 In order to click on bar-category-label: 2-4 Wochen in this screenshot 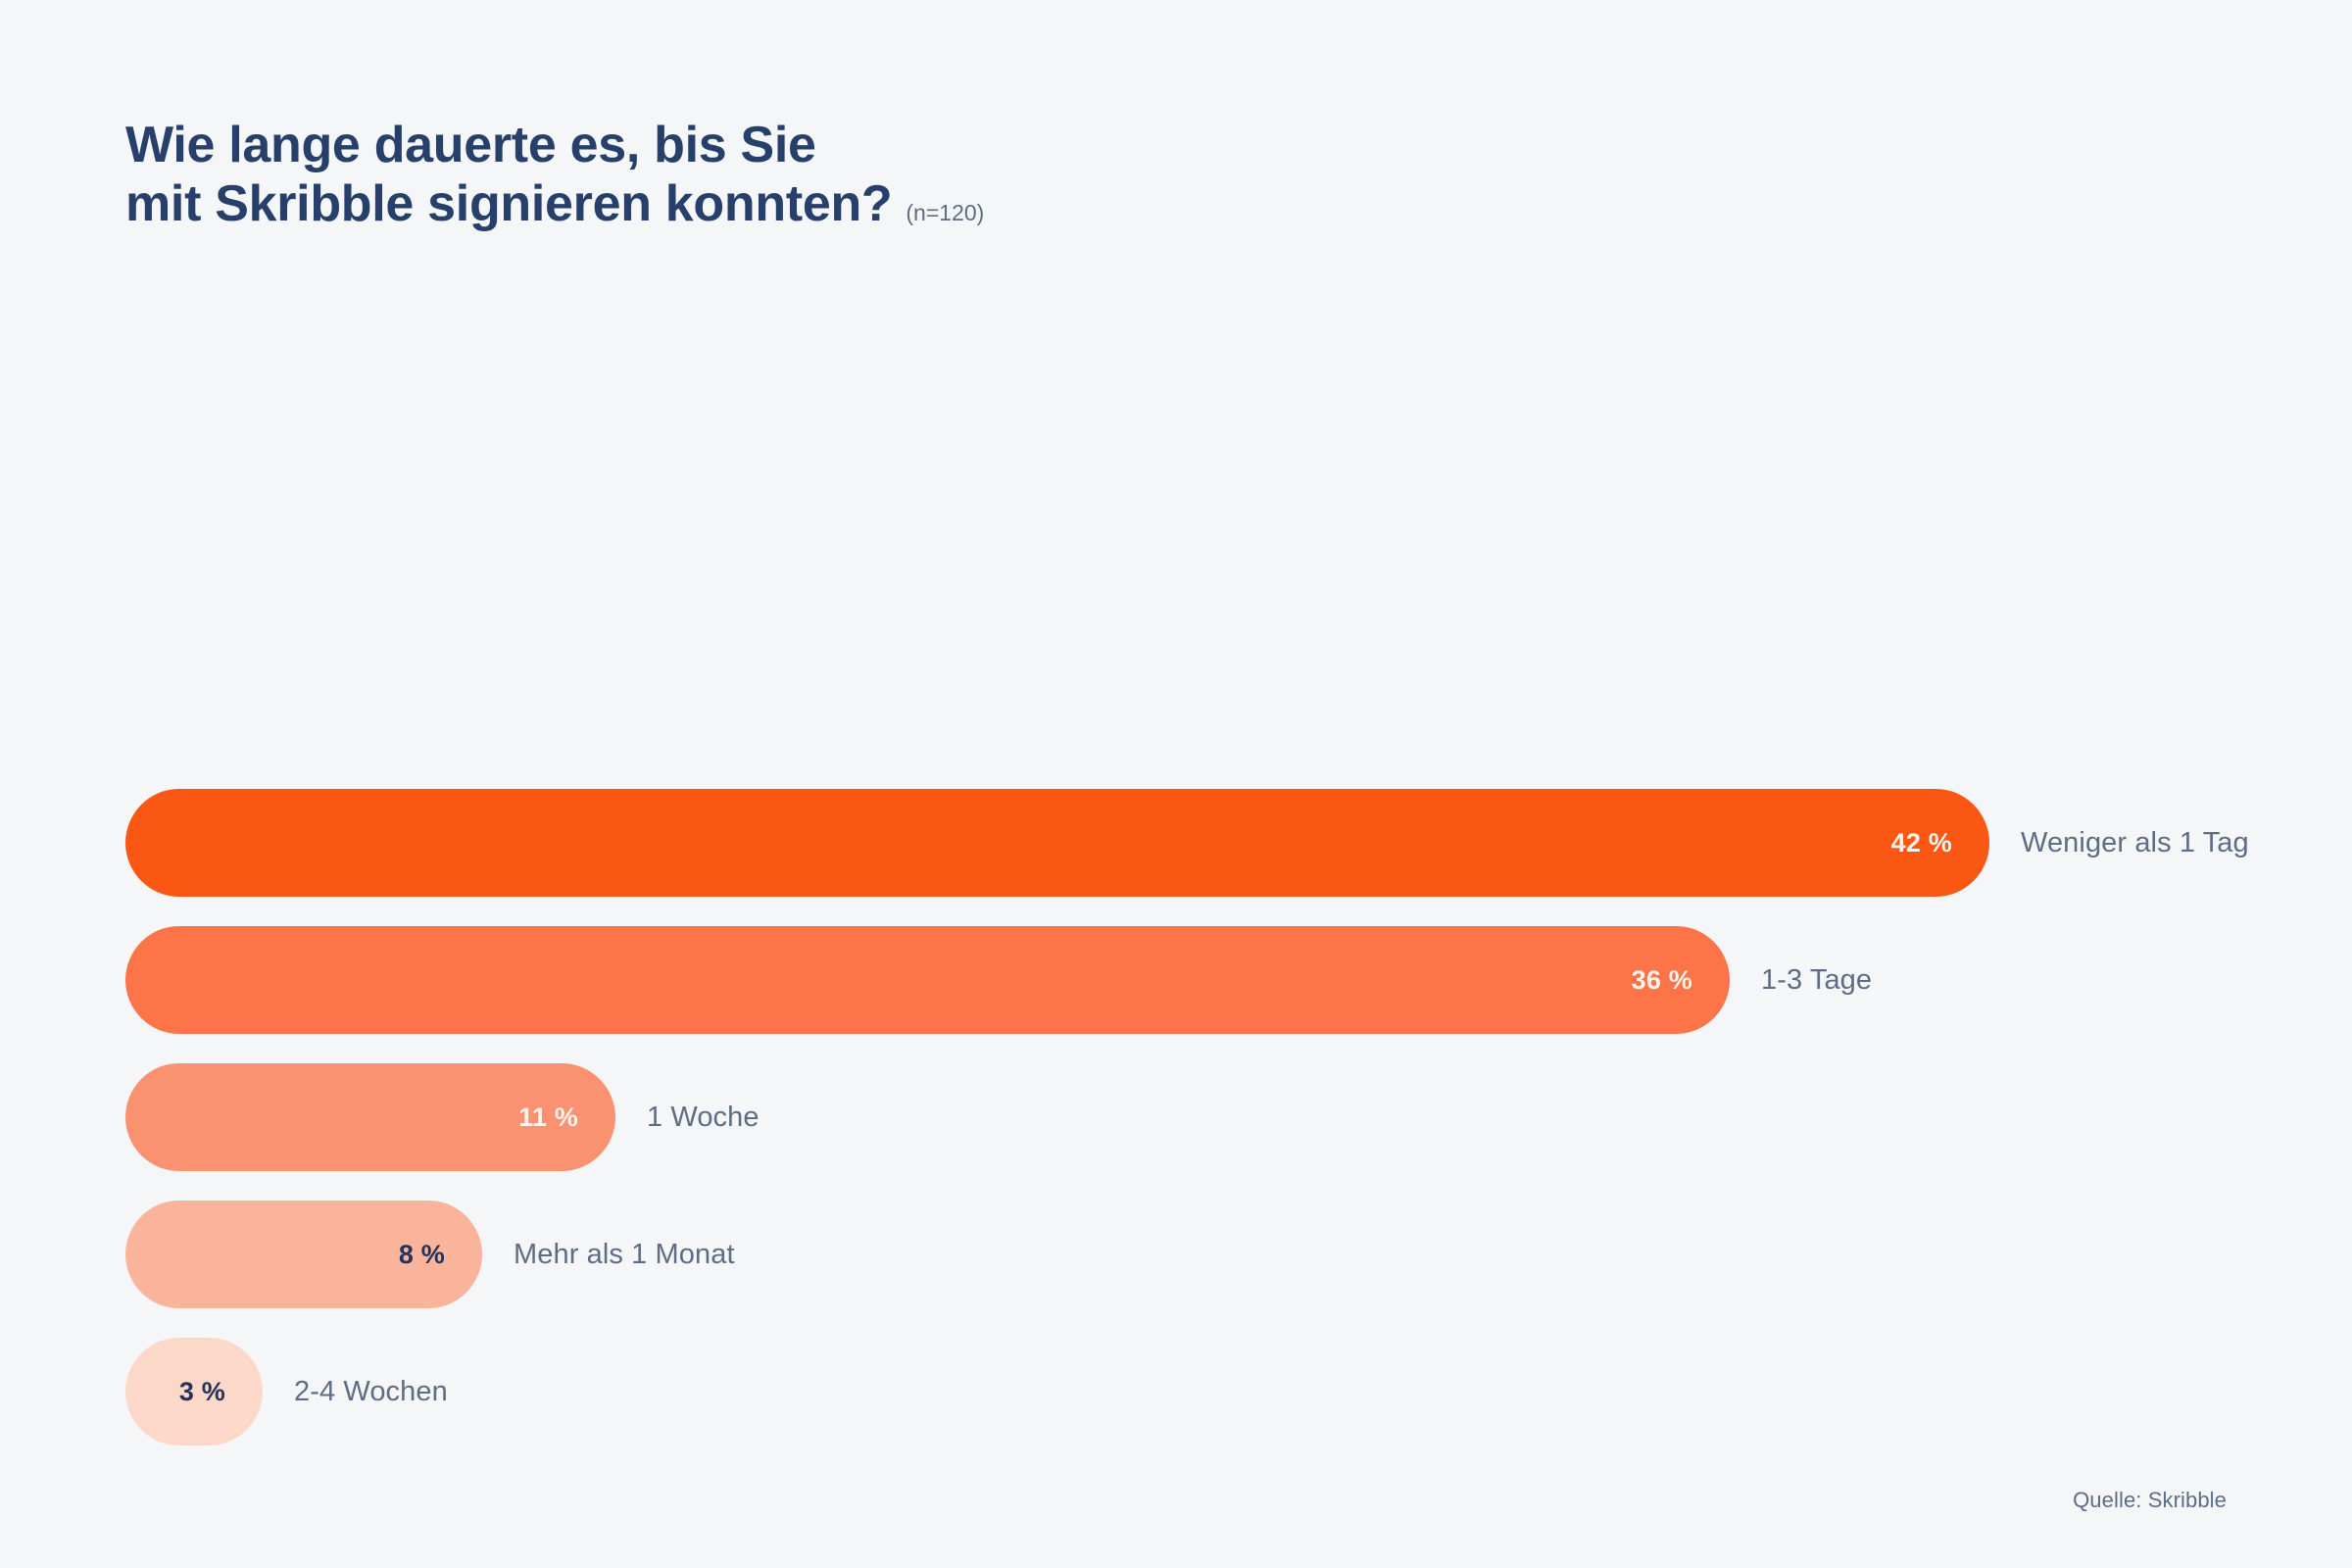, I will do `click(371, 1391)`.